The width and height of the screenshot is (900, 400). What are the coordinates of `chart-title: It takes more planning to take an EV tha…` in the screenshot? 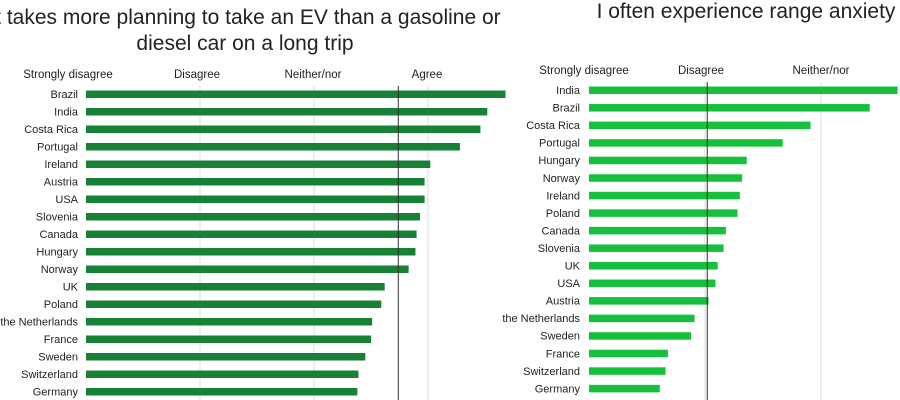 It's located at (250, 17).